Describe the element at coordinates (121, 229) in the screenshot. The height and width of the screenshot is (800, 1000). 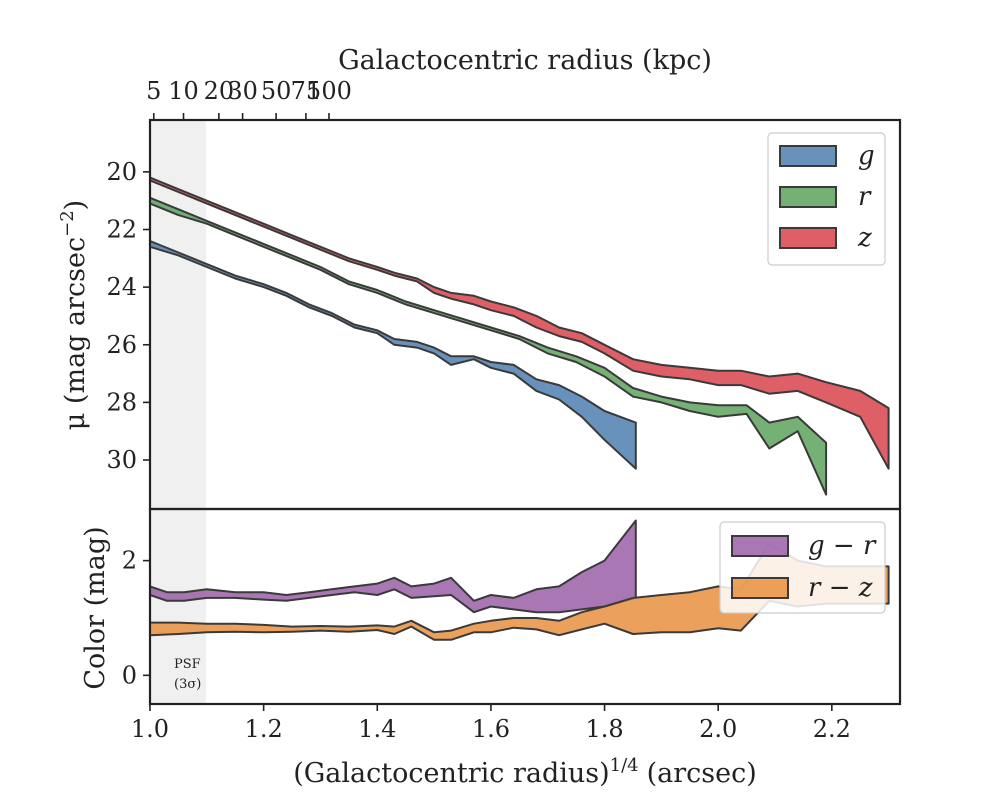
I see `y-tick-label: 22` at that location.